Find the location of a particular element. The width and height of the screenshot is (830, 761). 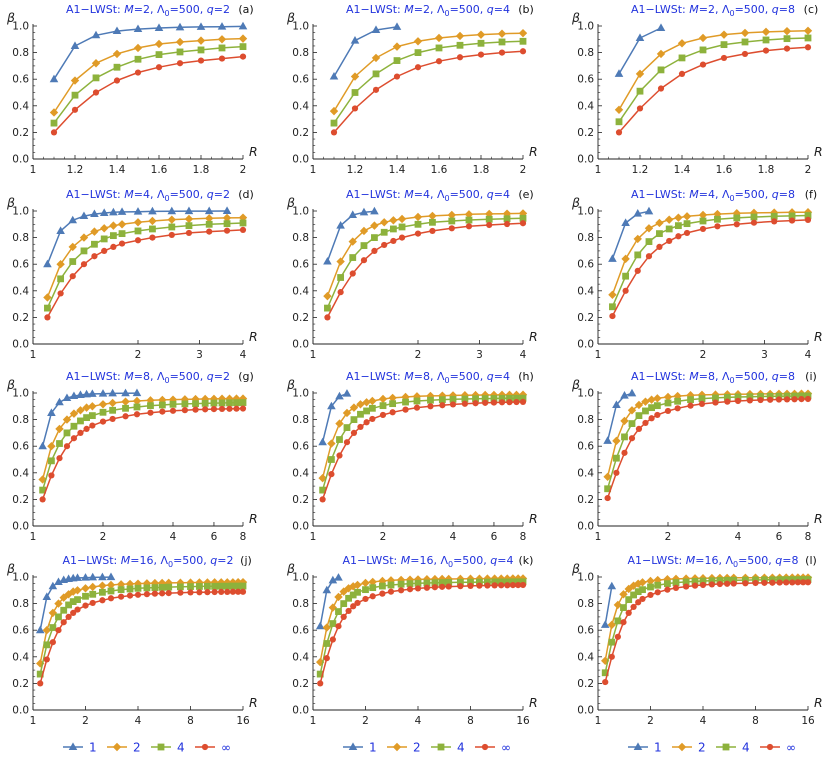

y-tick-label: 0.6 is located at coordinates (20, 80).